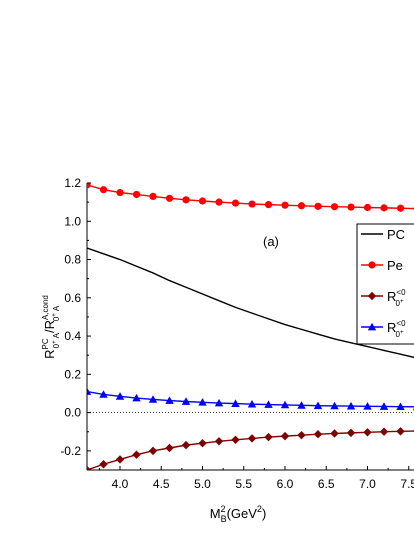 The image size is (414, 536). I want to click on x-tick-label: 7.0, so click(367, 484).